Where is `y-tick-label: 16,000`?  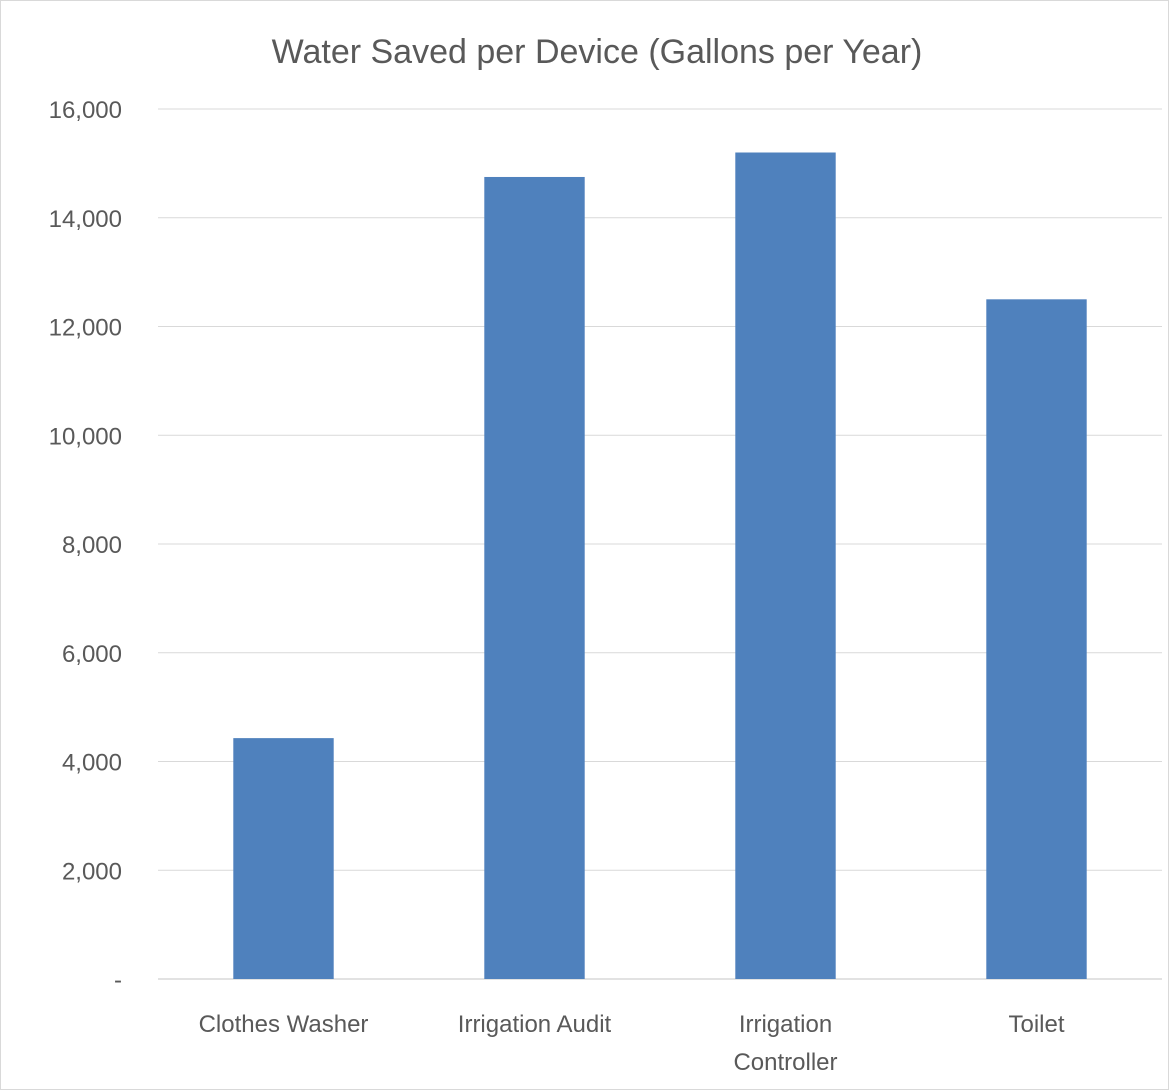 y-tick-label: 16,000 is located at coordinates (85, 110).